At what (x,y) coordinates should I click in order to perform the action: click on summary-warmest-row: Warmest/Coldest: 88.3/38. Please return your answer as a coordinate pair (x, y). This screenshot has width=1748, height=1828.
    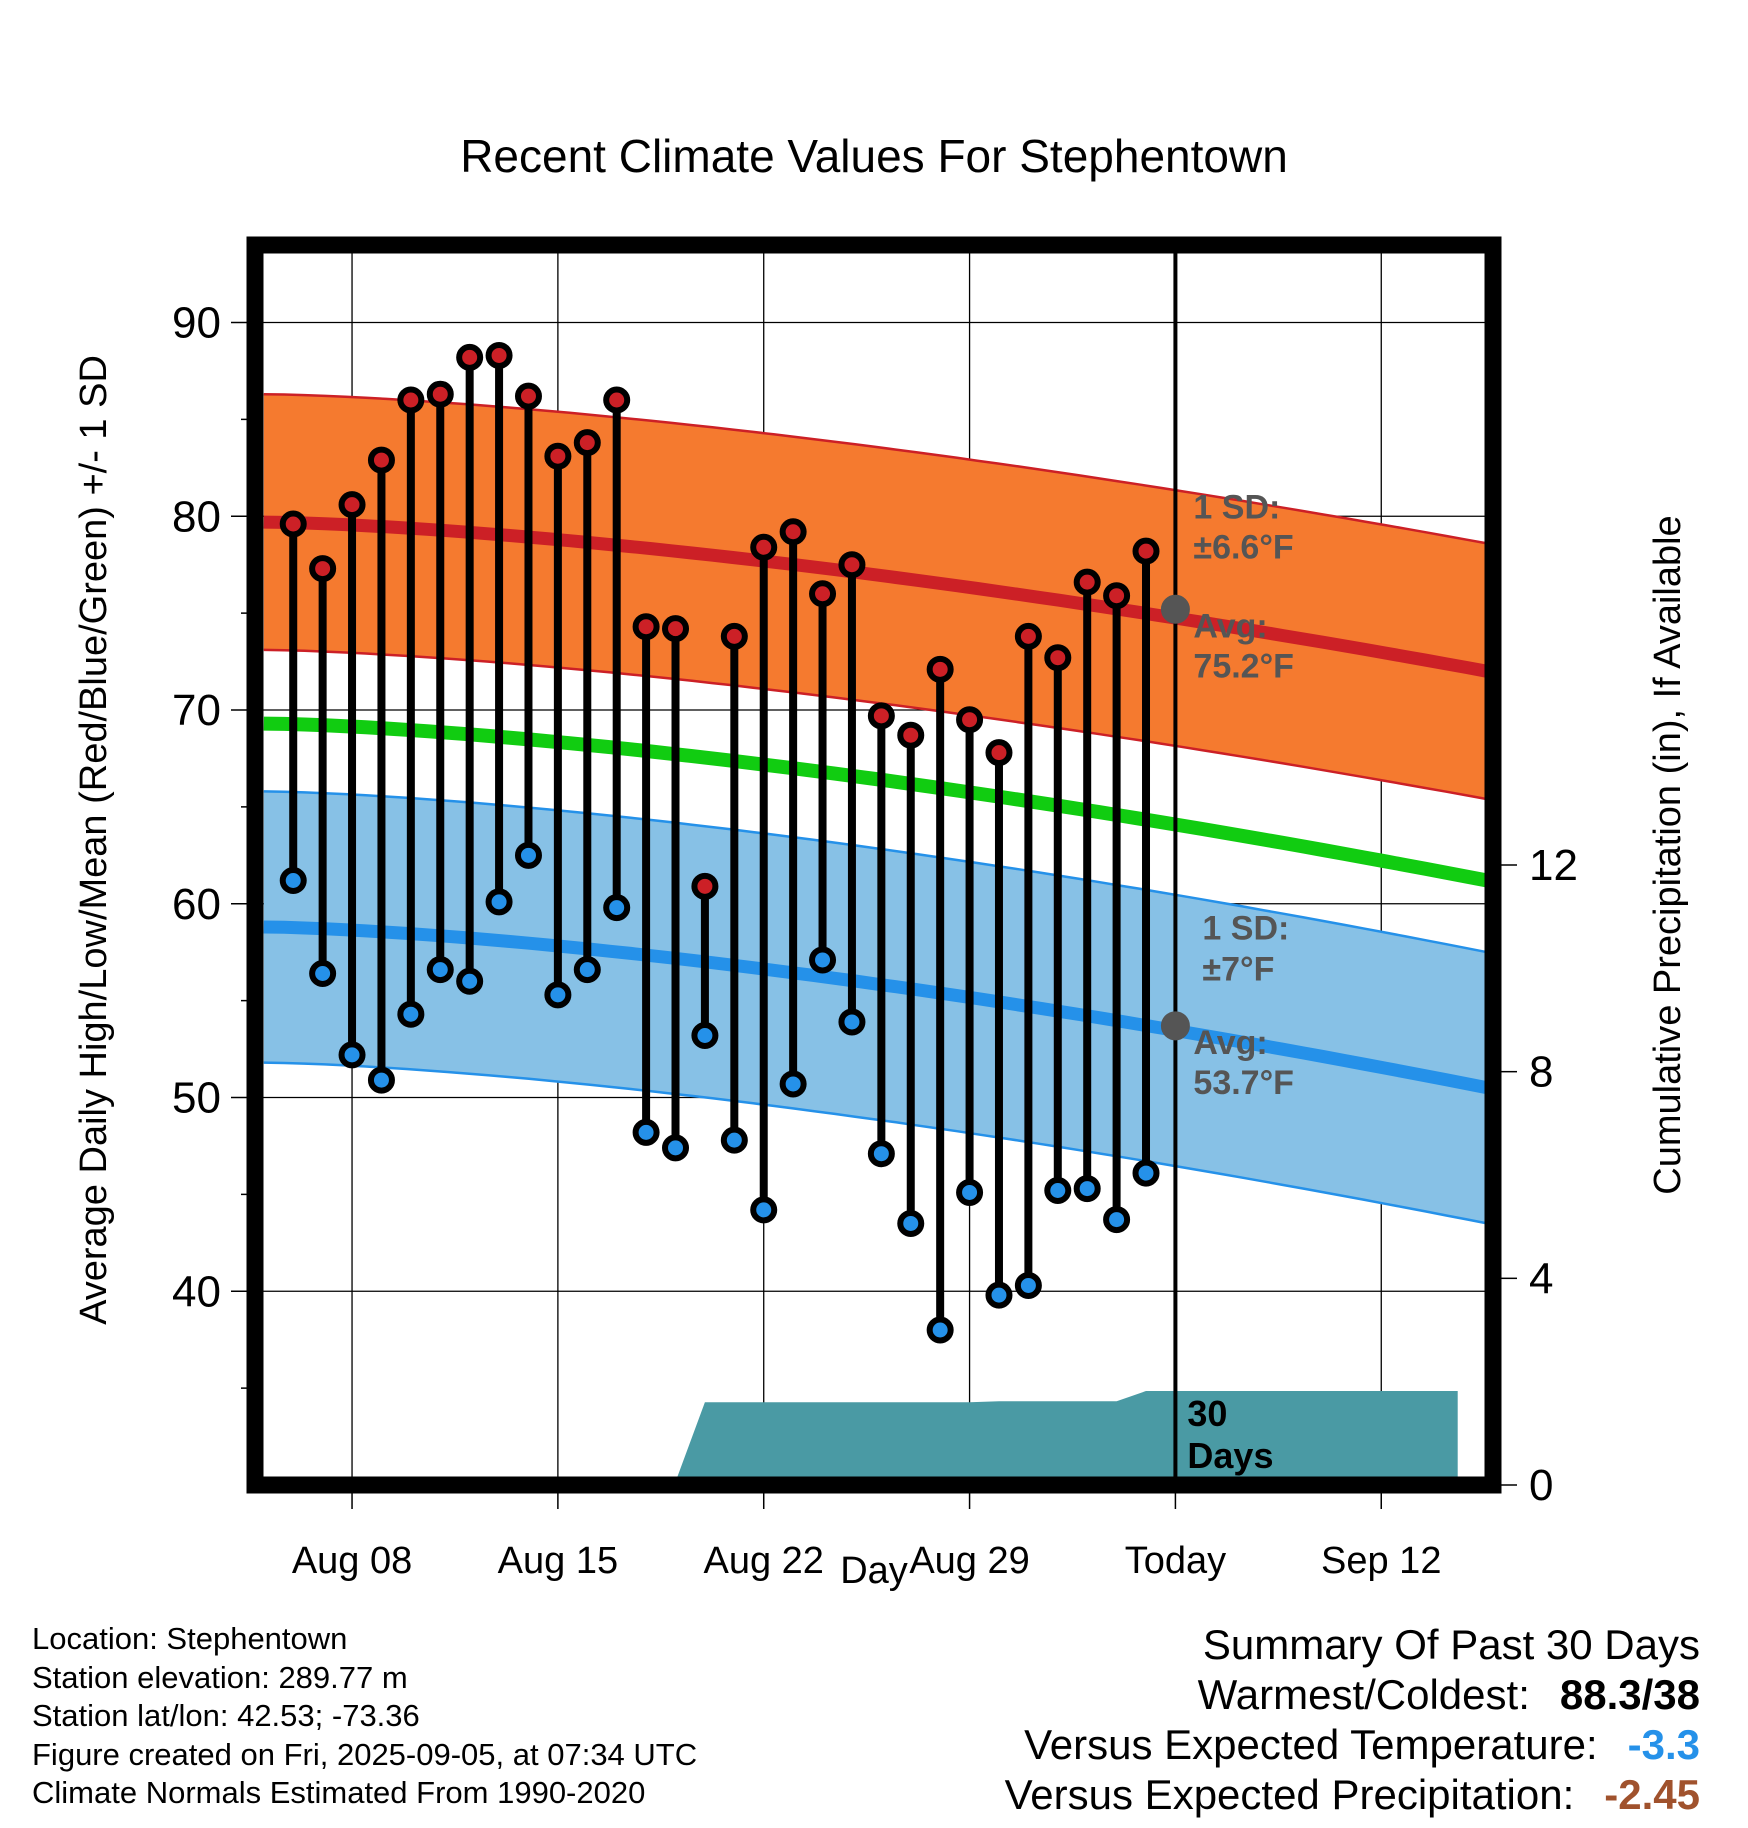
    Looking at the image, I should click on (1352, 1695).